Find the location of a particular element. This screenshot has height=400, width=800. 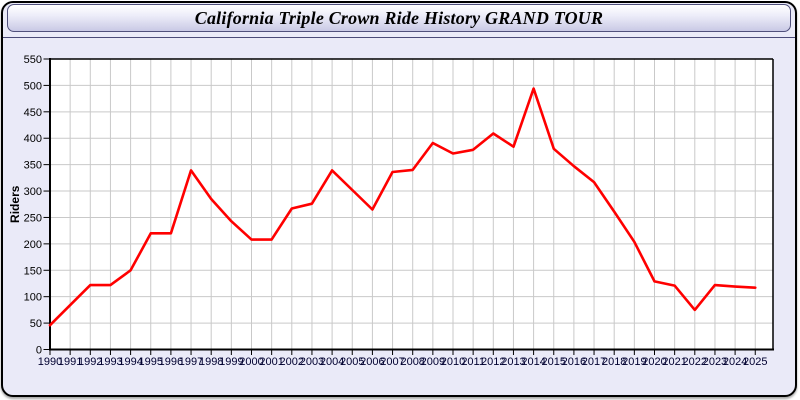

x-tick-label: 2020 is located at coordinates (654, 362).